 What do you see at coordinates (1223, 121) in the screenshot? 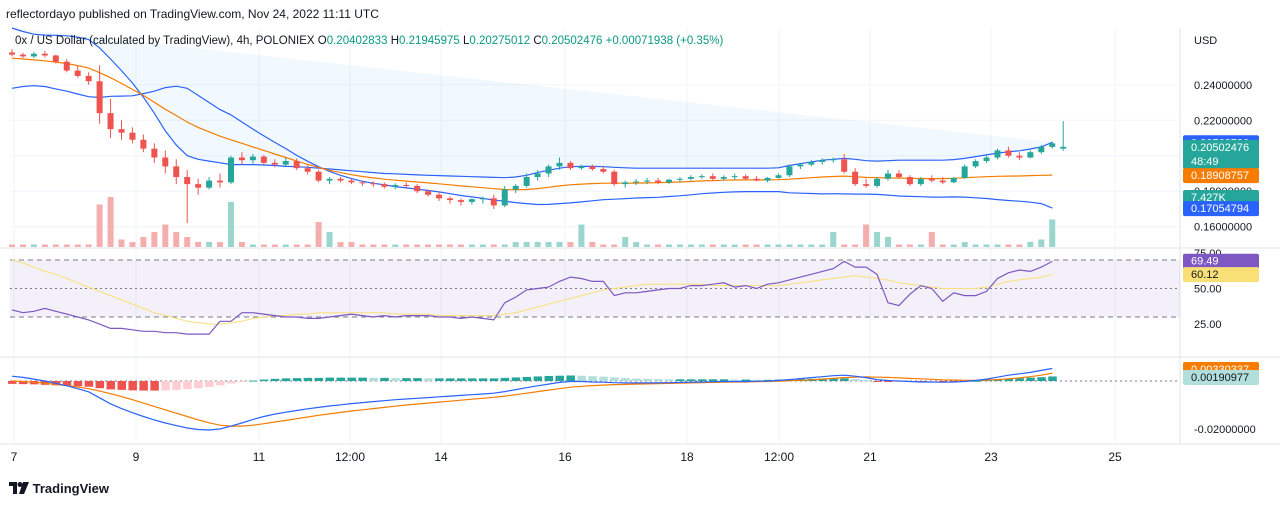
I see `price-tick-label: 0.22000000` at bounding box center [1223, 121].